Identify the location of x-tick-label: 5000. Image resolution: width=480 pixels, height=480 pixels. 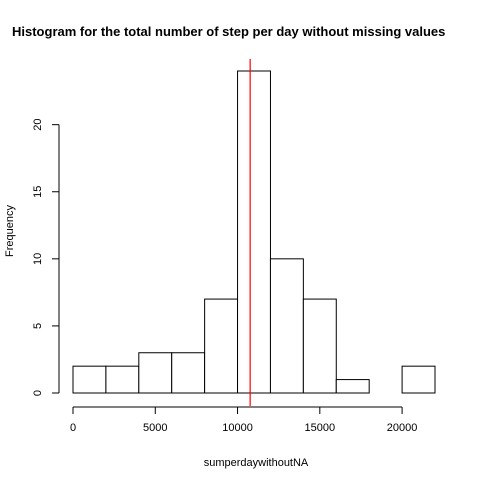
(155, 428).